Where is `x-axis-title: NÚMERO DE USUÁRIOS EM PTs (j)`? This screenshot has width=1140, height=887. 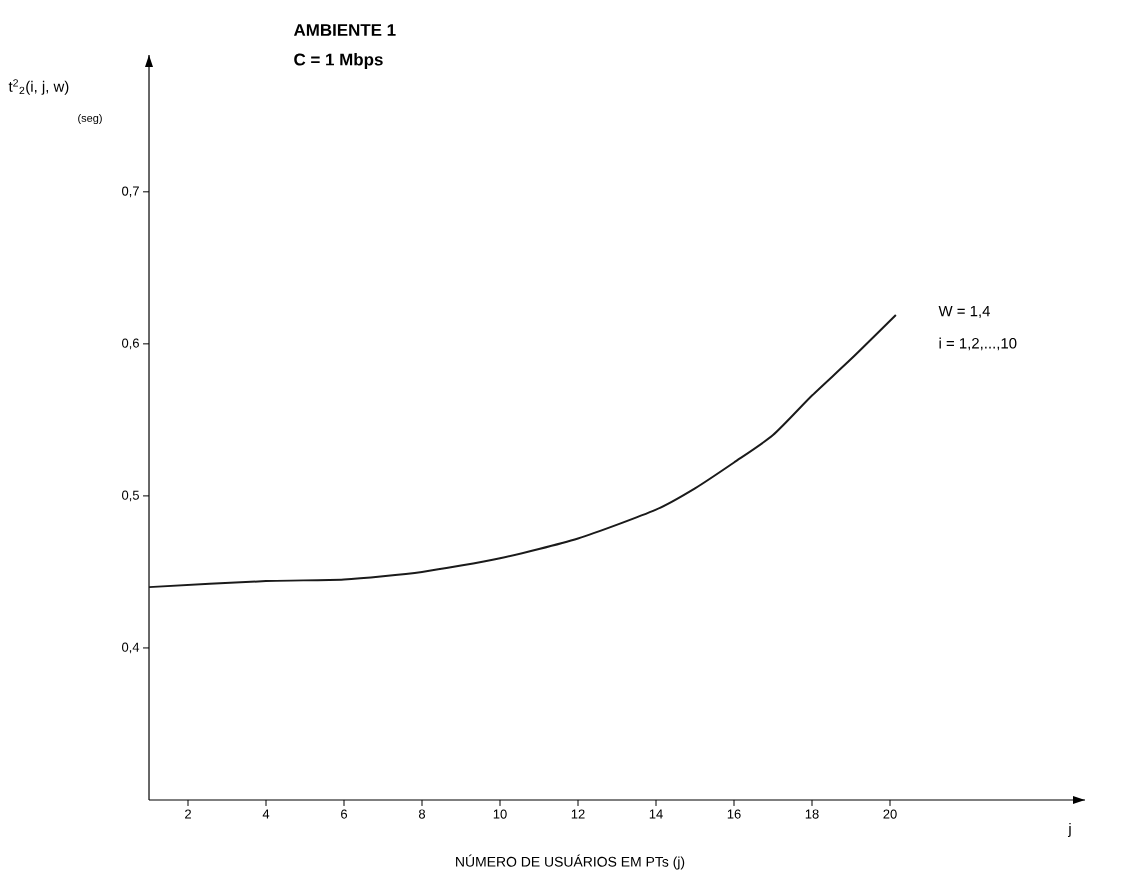
x-axis-title: NÚMERO DE USUÁRIOS EM PTs (j) is located at coordinates (570, 862).